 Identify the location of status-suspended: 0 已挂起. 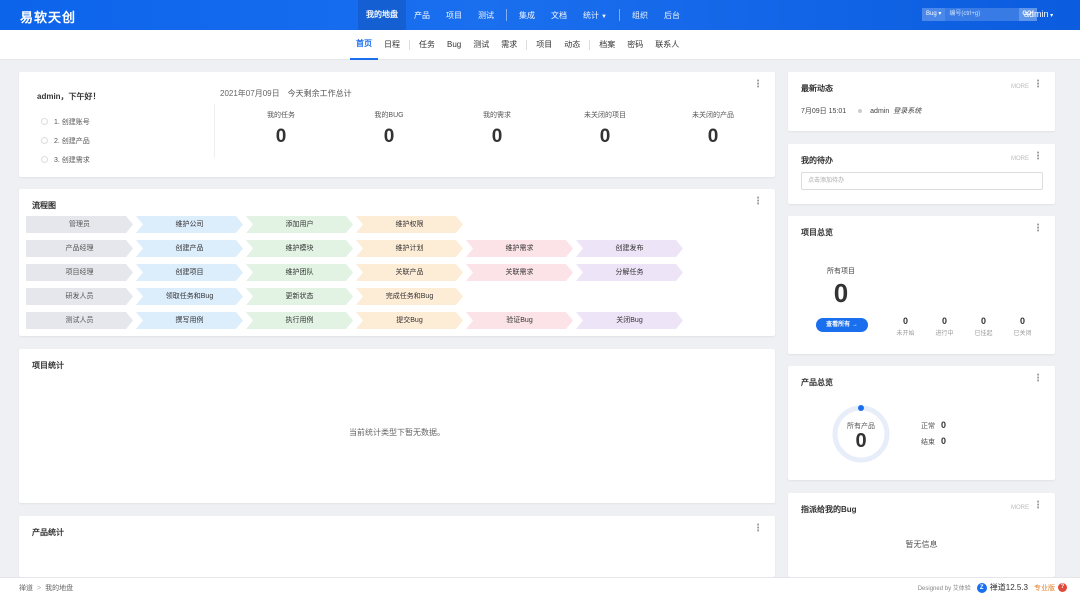
(983, 326).